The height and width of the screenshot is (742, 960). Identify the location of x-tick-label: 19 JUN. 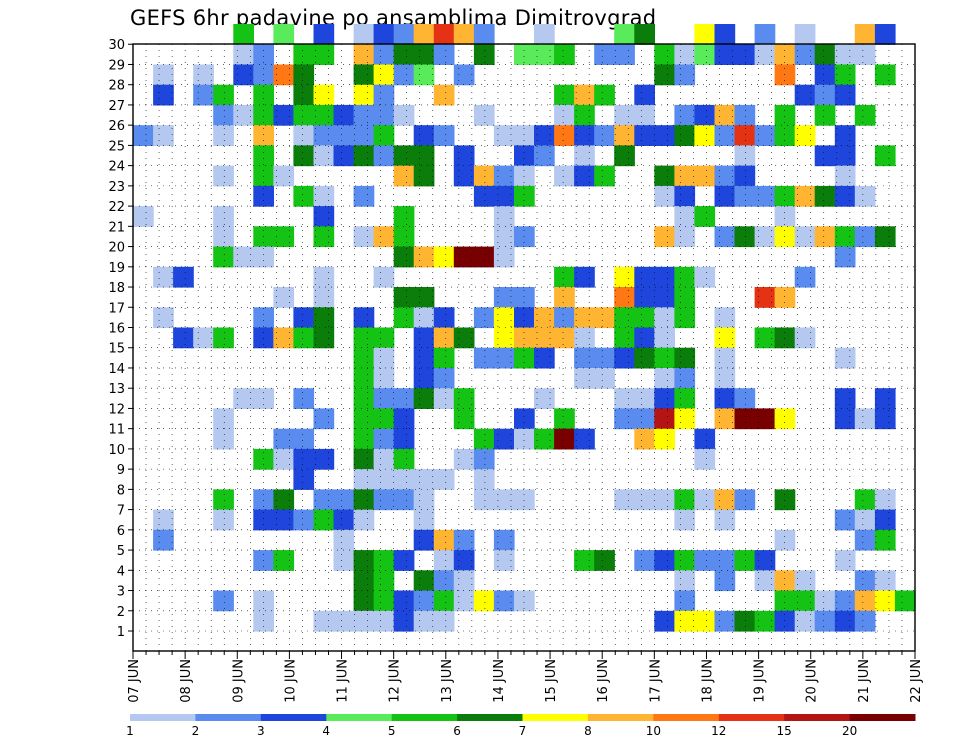
(760, 681).